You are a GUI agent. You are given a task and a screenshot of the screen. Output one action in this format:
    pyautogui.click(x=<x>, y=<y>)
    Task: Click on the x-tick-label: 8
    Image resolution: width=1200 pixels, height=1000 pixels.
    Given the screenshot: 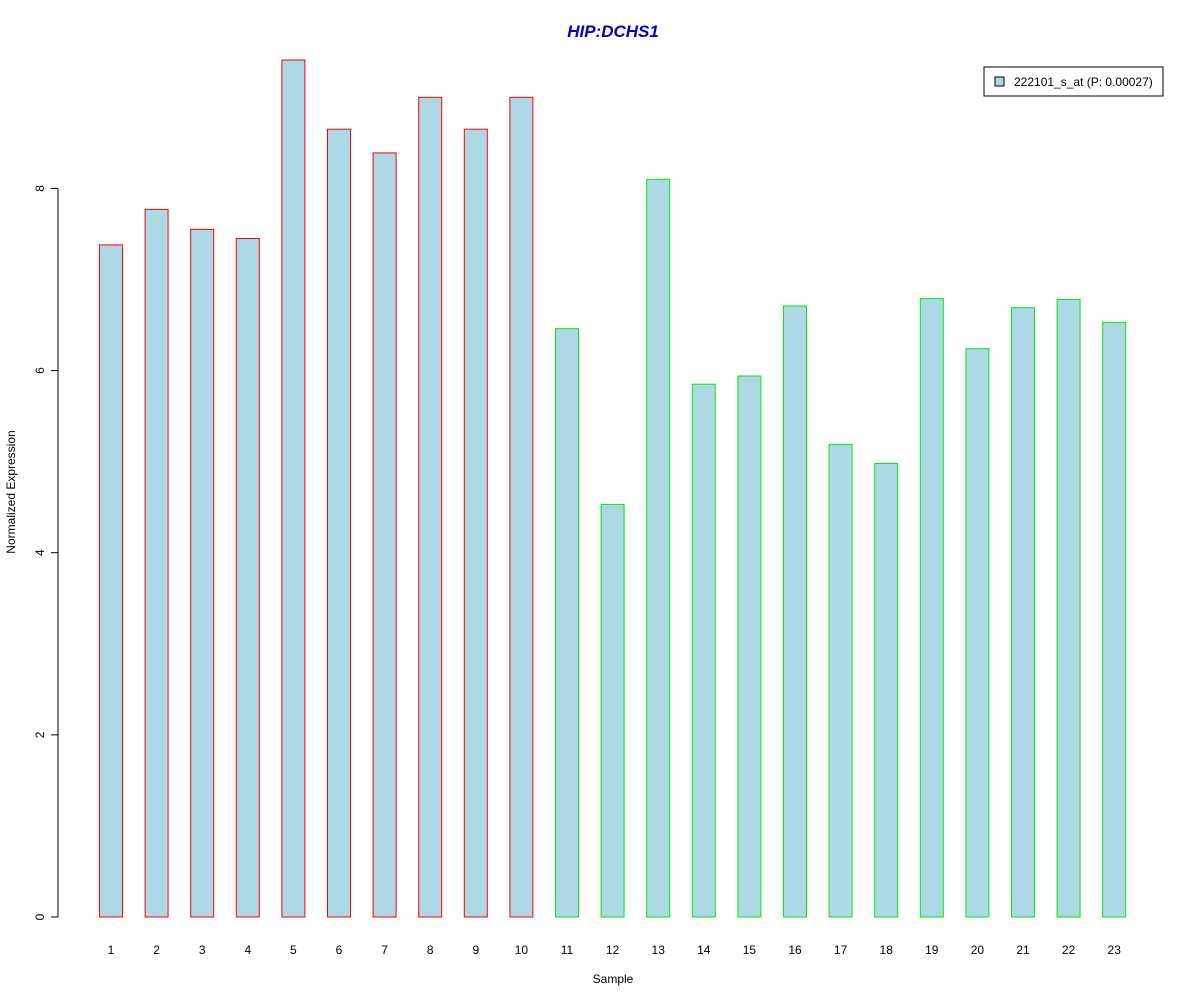 What is the action you would take?
    pyautogui.click(x=430, y=950)
    